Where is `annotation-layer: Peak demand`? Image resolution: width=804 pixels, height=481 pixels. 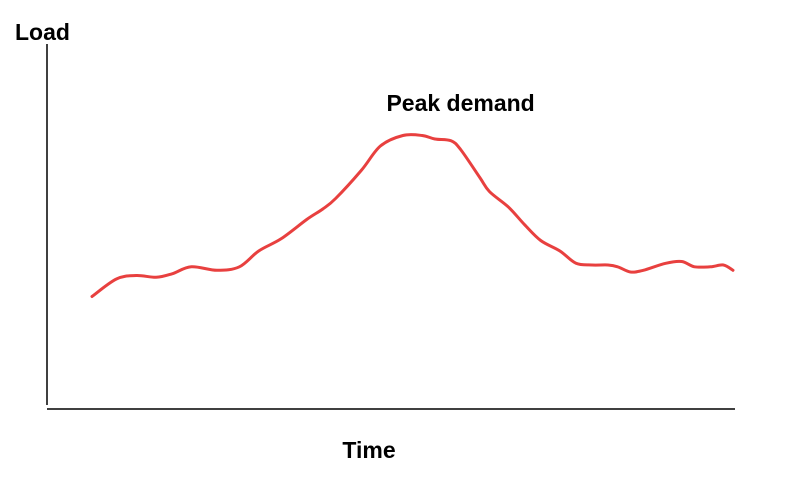
annotation-layer: Peak demand is located at coordinates (460, 103).